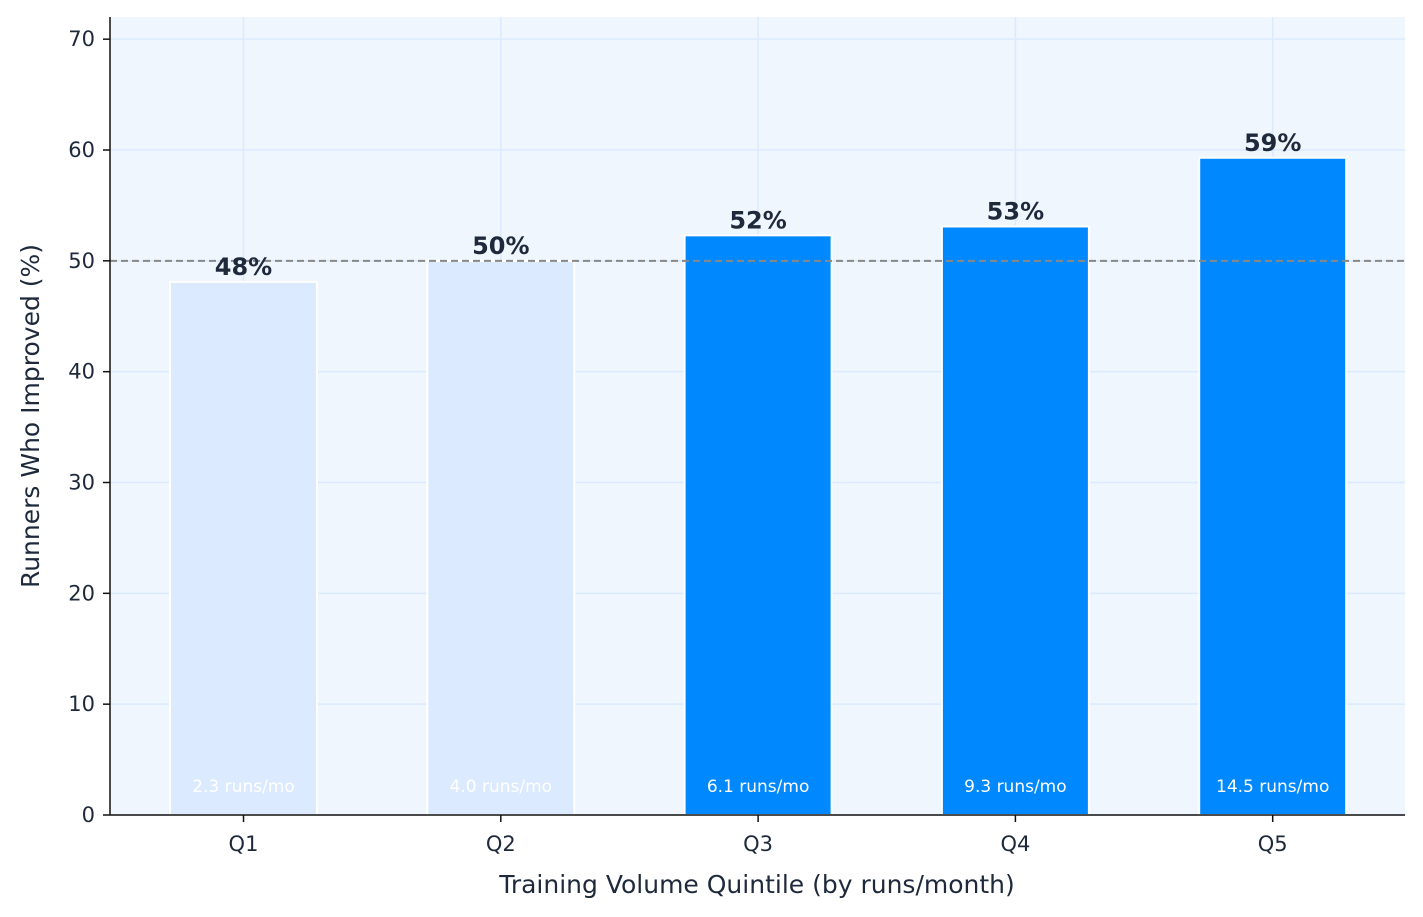 The height and width of the screenshot is (917, 1423). What do you see at coordinates (243, 787) in the screenshot?
I see `bar-annotation-q1: 2.3 runs/mo` at bounding box center [243, 787].